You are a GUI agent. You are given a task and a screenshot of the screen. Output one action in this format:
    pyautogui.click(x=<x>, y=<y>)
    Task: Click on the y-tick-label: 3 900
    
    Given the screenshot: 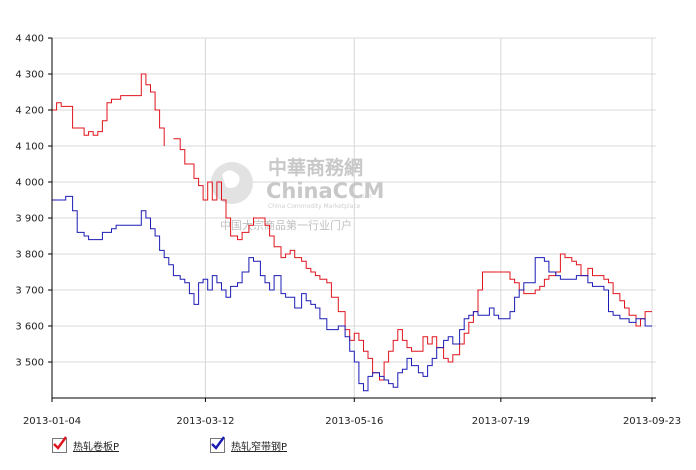 What is the action you would take?
    pyautogui.click(x=29, y=219)
    